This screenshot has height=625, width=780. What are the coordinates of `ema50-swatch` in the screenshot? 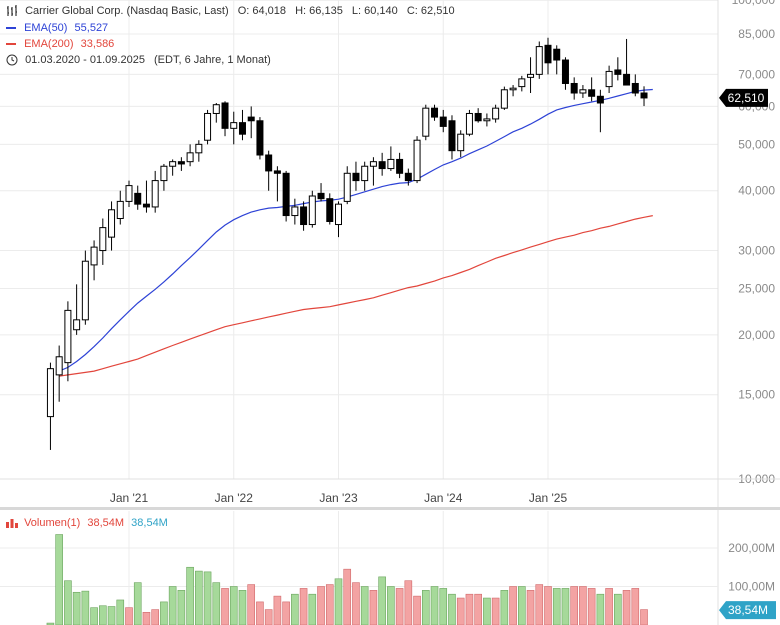 It's located at (11, 28).